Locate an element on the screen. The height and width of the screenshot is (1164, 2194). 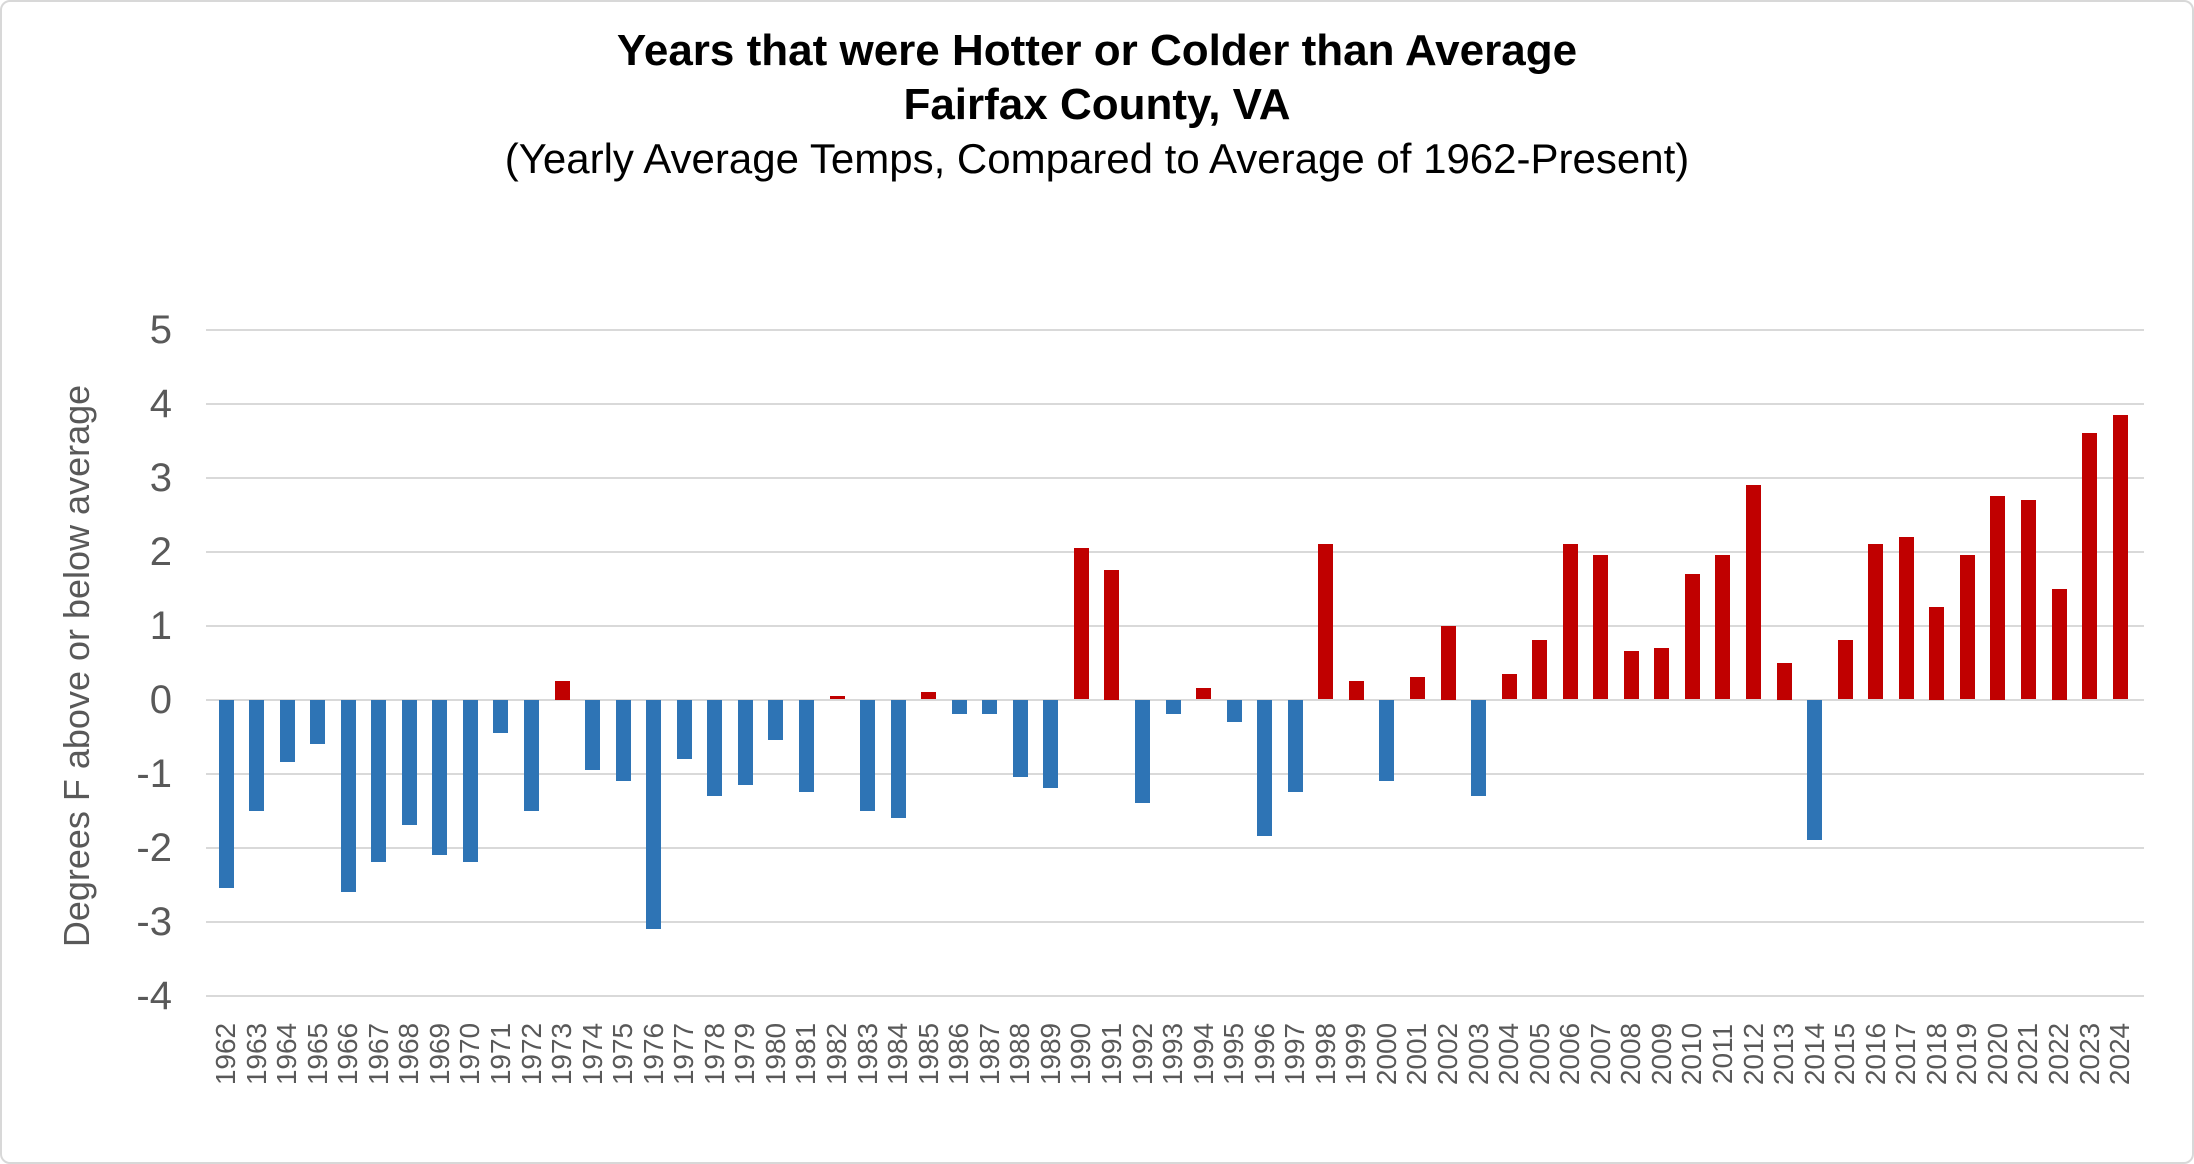
gridline--3 is located at coordinates (1175, 921).